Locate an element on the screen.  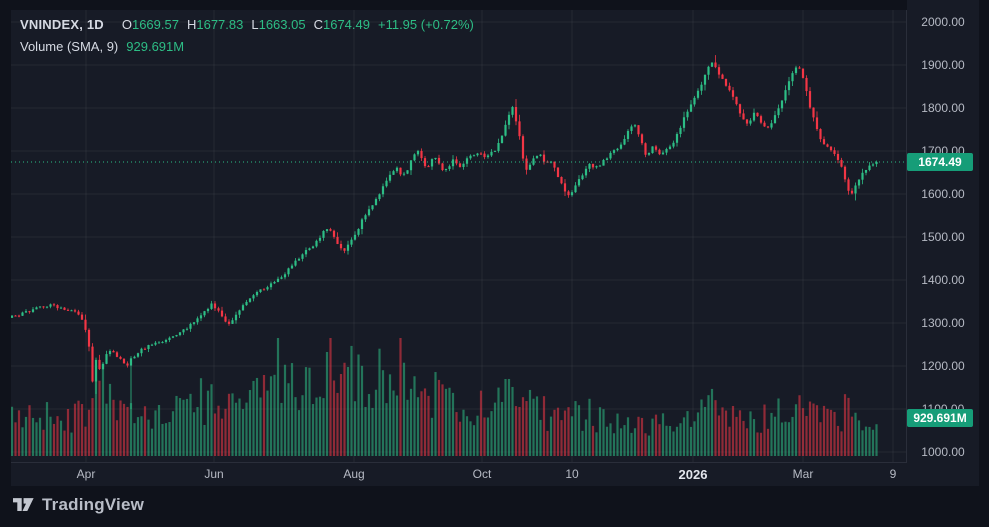
symbol-label: VNINDEX, 1D is located at coordinates (62, 24).